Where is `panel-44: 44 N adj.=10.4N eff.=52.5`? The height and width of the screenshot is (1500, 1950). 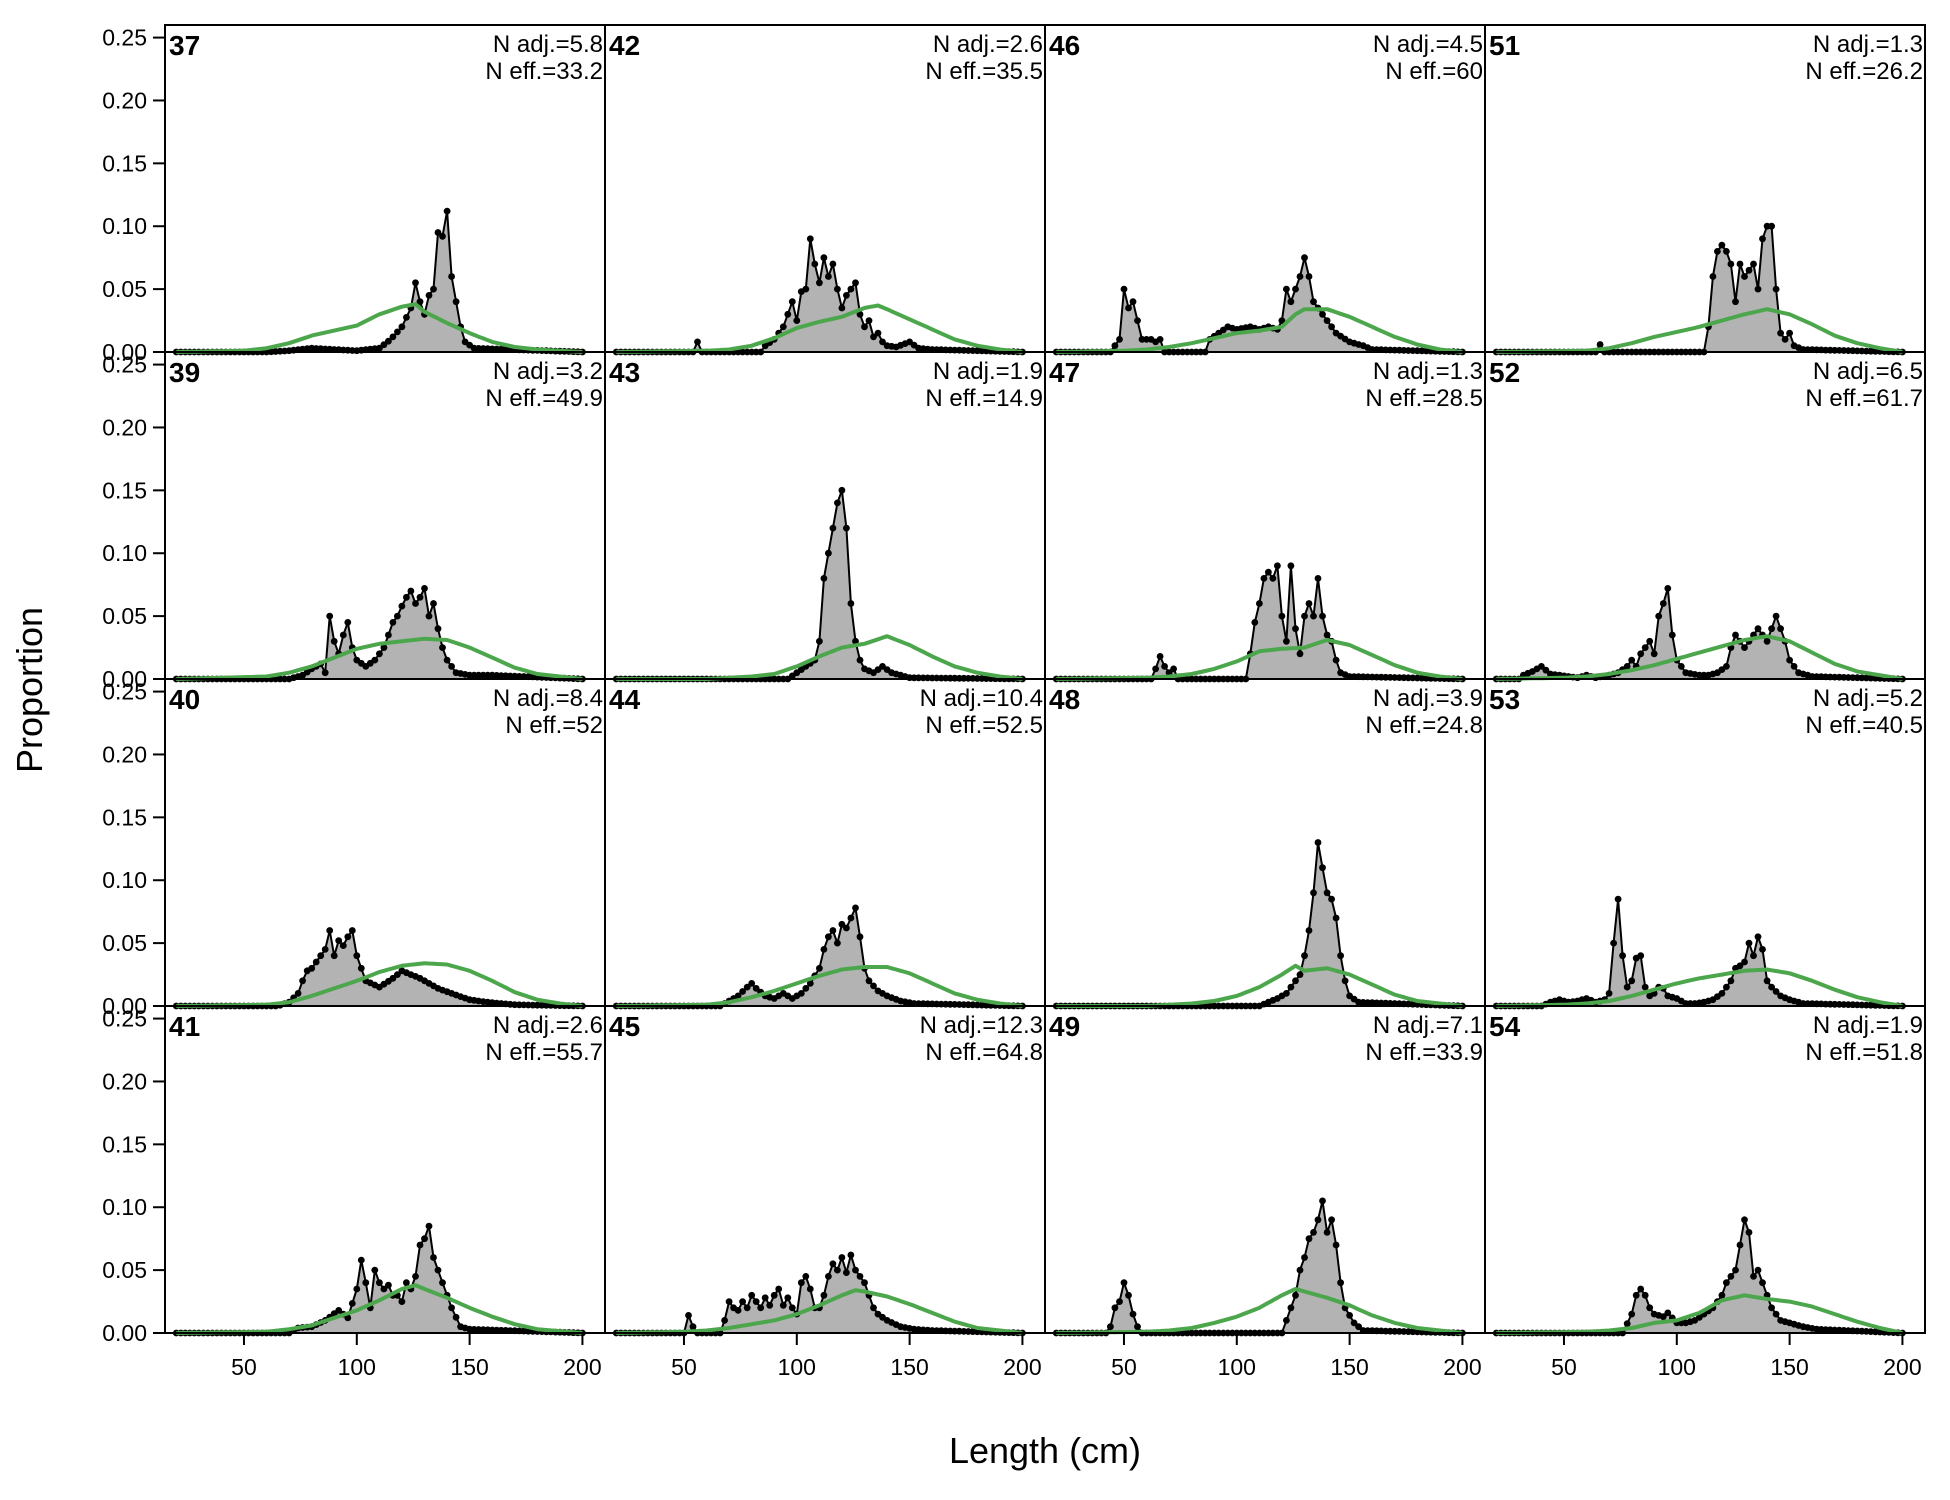
panel-44: 44 N adj.=10.4N eff.=52.5 is located at coordinates (825, 844).